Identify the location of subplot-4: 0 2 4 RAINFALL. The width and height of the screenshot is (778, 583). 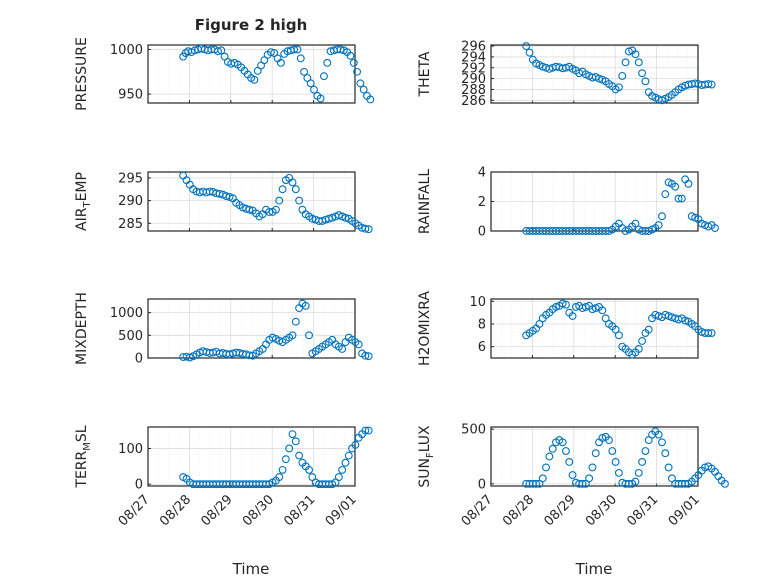
(568, 203).